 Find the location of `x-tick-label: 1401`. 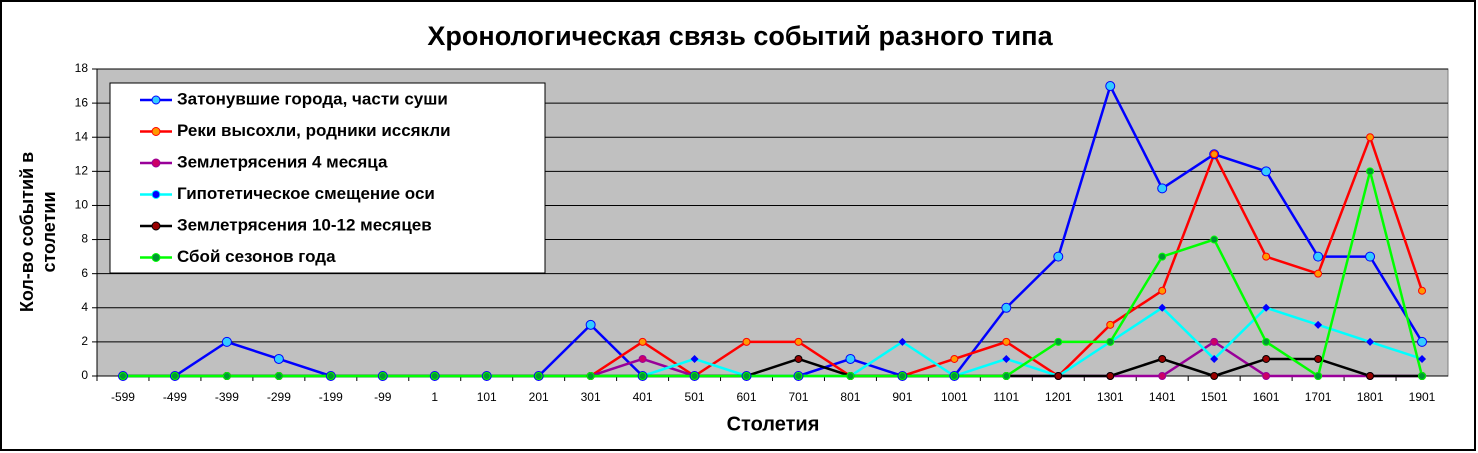

x-tick-label: 1401 is located at coordinates (1162, 397).